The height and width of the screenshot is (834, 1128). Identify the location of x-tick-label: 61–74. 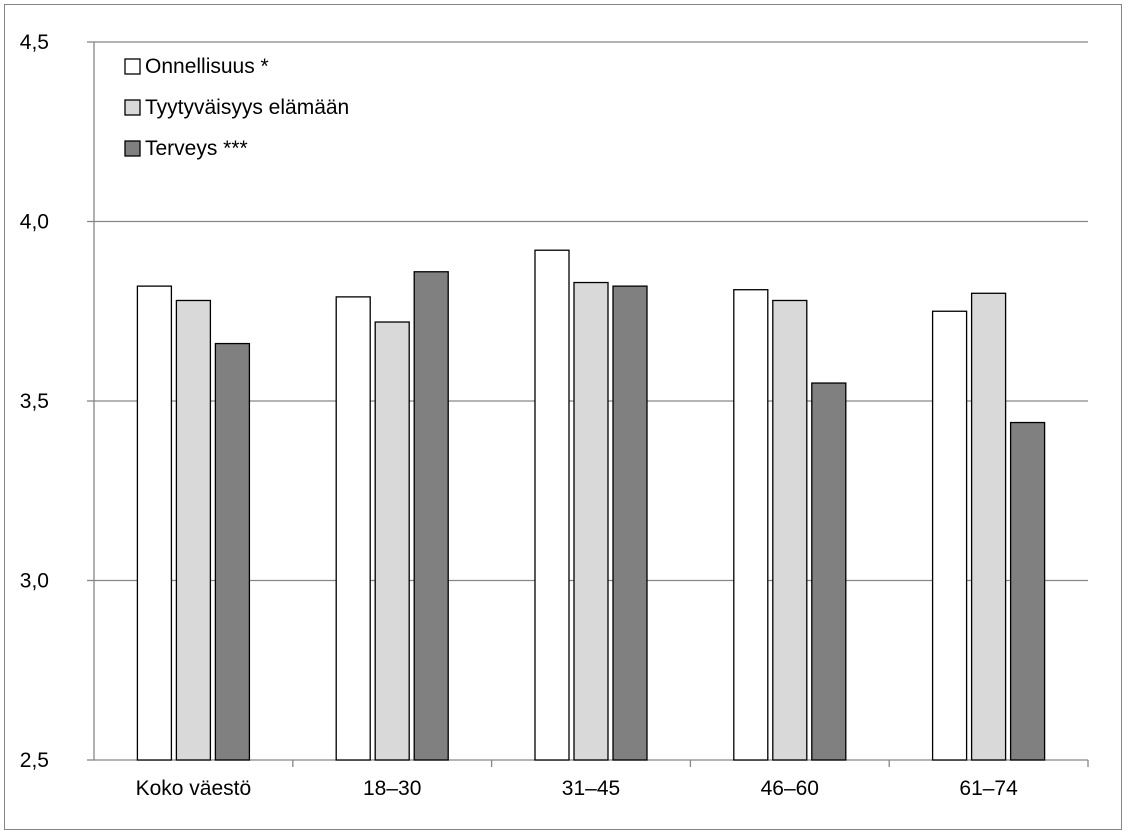
(988, 788).